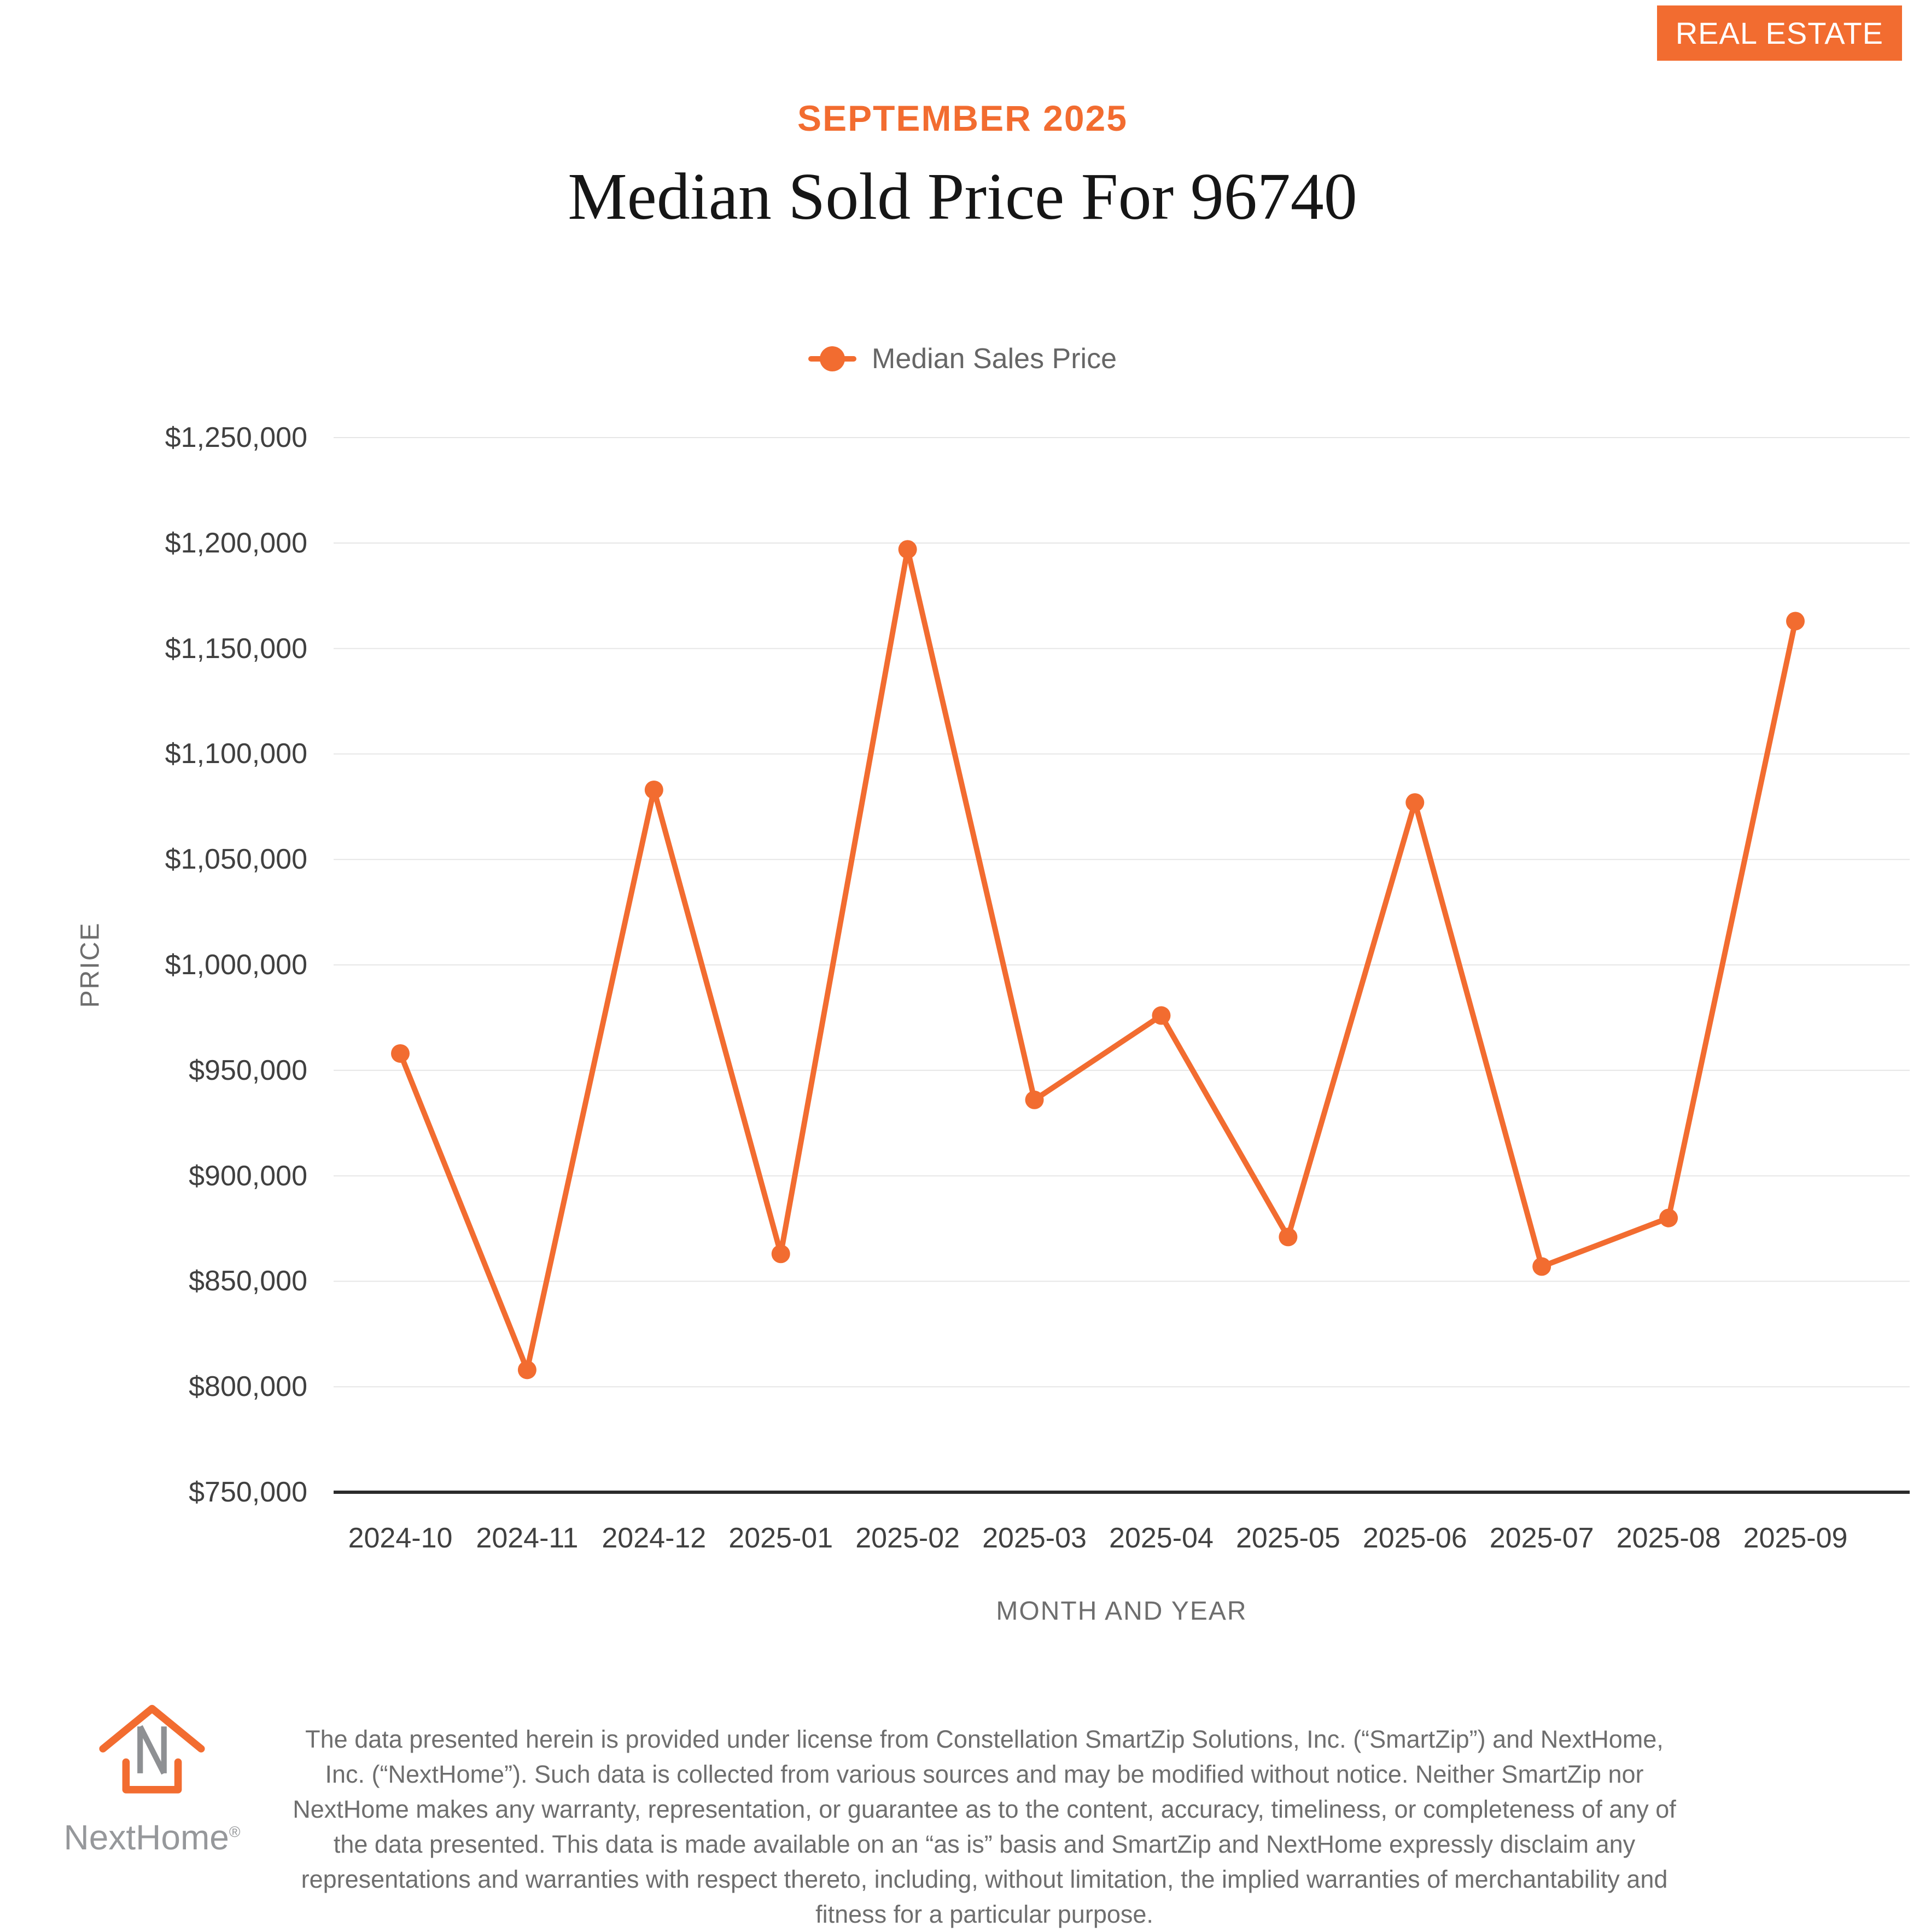 This screenshot has width=1925, height=1932. What do you see at coordinates (1414, 1538) in the screenshot?
I see `x-tick-label: 2025-06` at bounding box center [1414, 1538].